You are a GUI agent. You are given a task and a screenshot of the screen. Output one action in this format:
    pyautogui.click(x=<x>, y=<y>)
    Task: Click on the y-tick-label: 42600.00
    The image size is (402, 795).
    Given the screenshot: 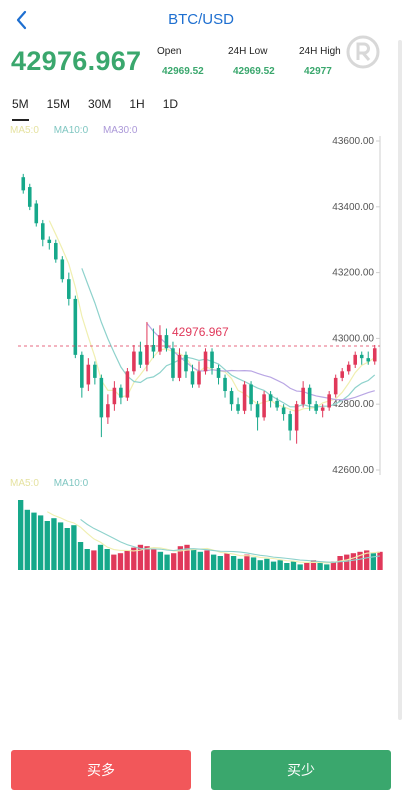 What is the action you would take?
    pyautogui.click(x=353, y=470)
    